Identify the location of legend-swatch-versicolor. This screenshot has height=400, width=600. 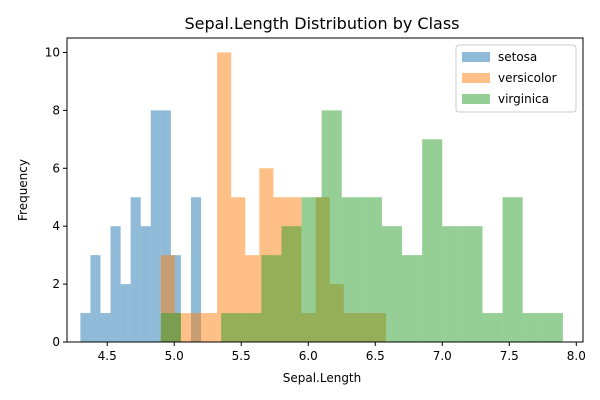
(476, 78).